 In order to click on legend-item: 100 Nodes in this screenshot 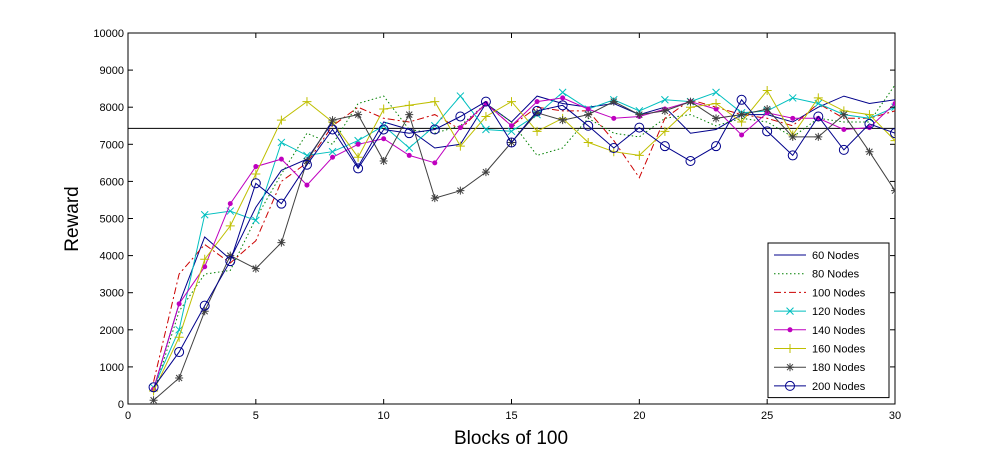, I will do `click(820, 293)`.